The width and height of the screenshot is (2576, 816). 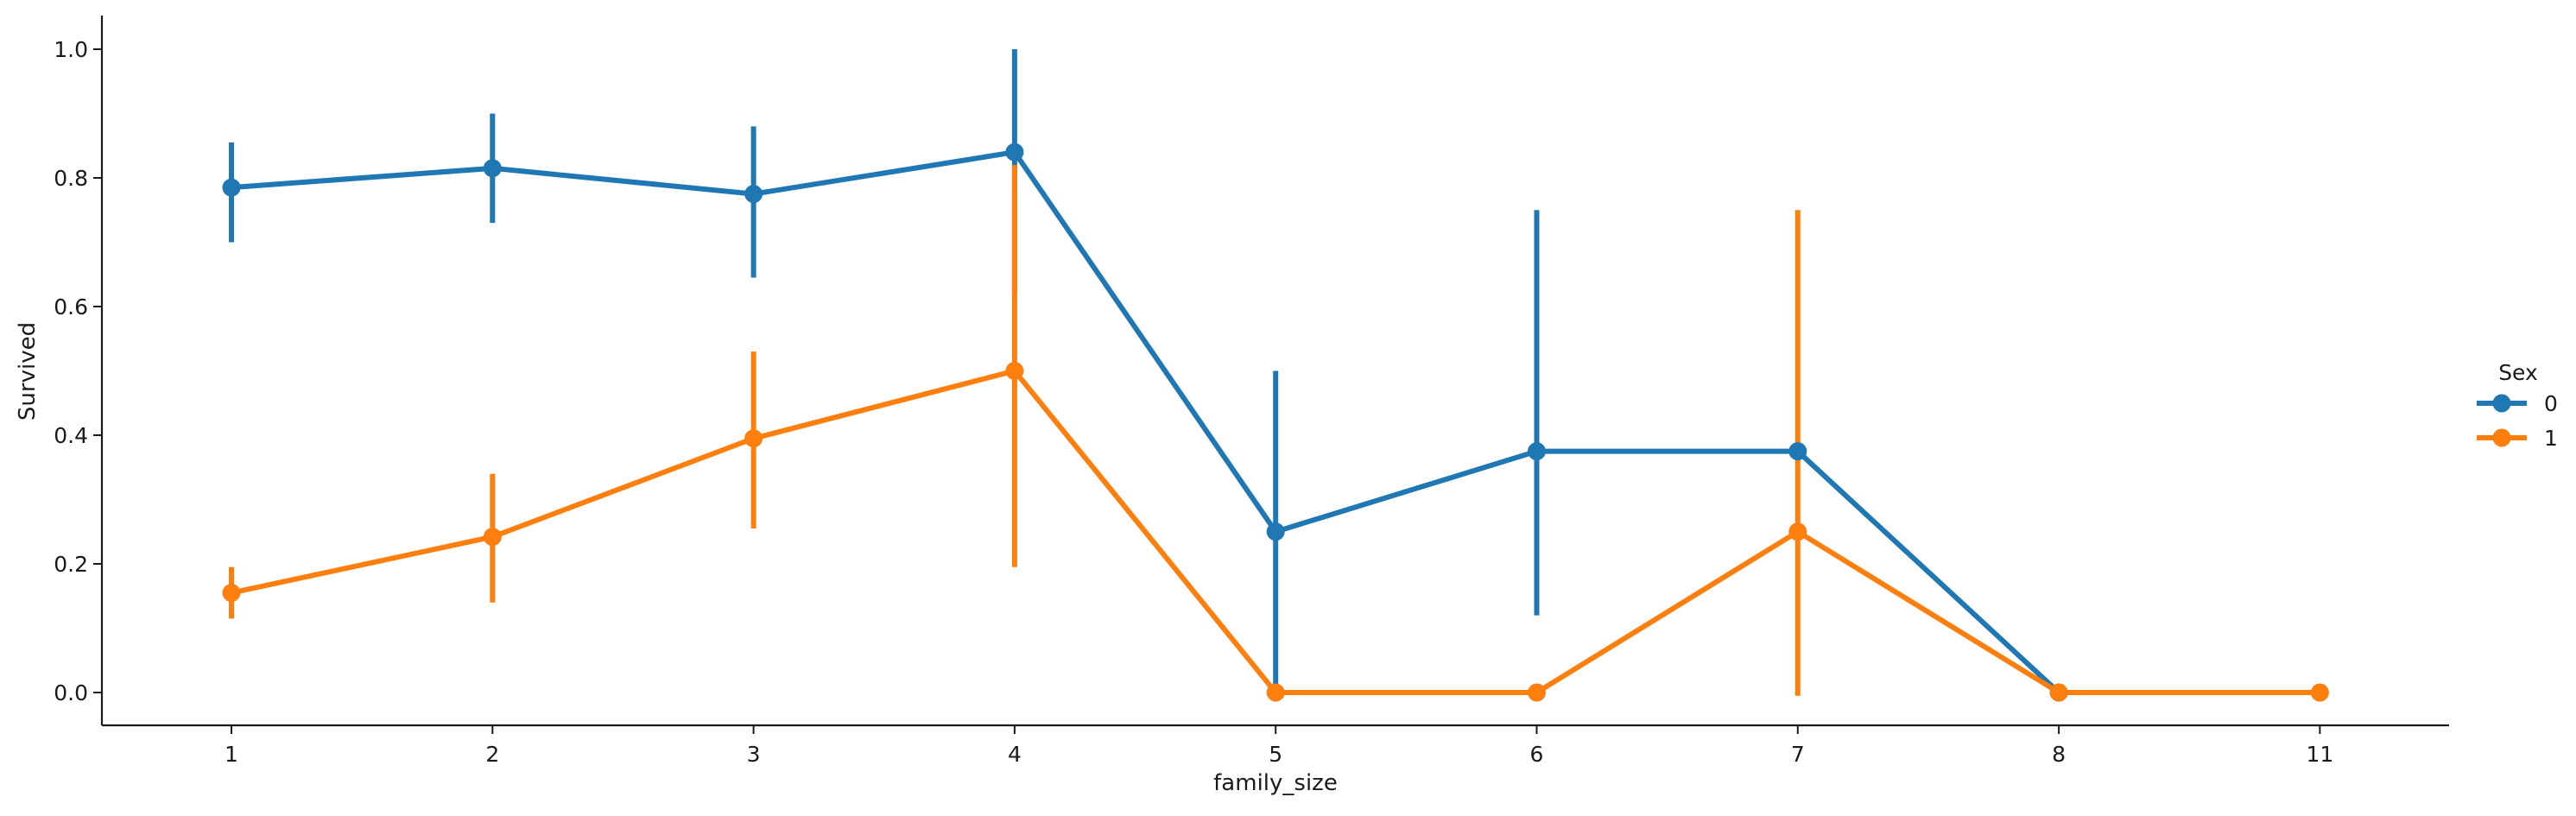 What do you see at coordinates (2518, 373) in the screenshot?
I see `legend-title: Sex` at bounding box center [2518, 373].